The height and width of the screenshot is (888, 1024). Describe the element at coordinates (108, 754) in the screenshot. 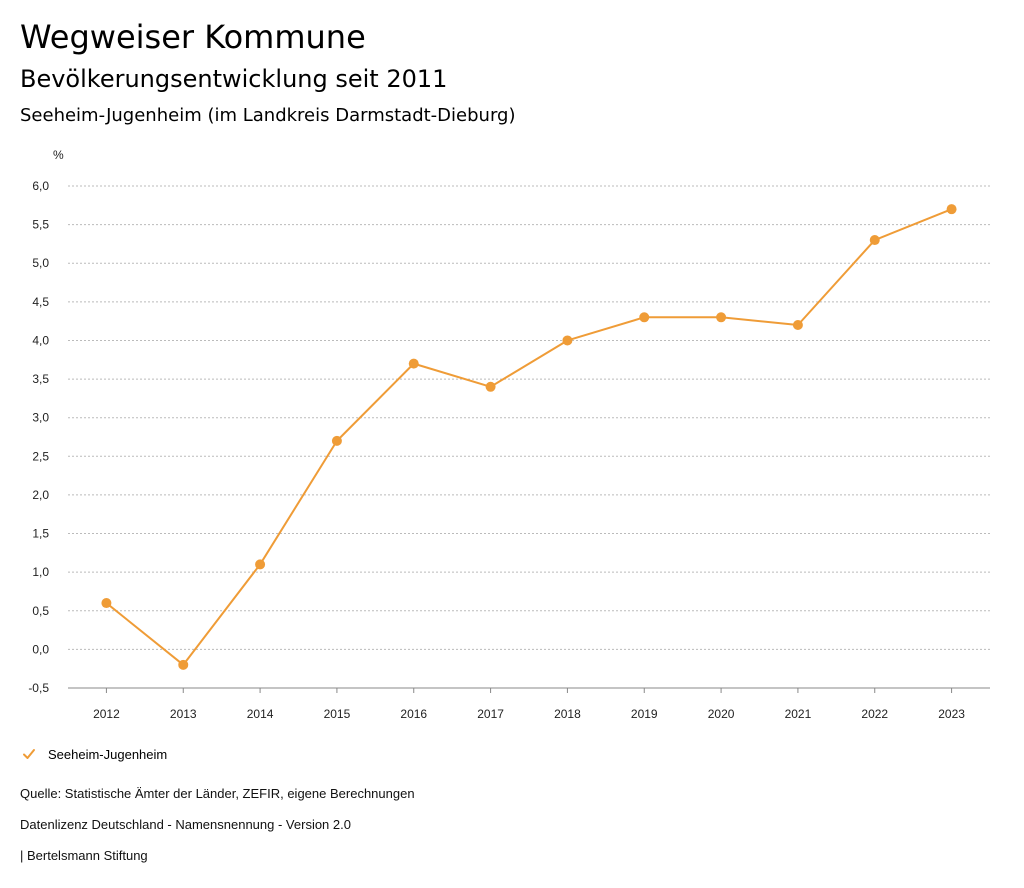

I see `legend-label: Seeheim-Jugenheim` at that location.